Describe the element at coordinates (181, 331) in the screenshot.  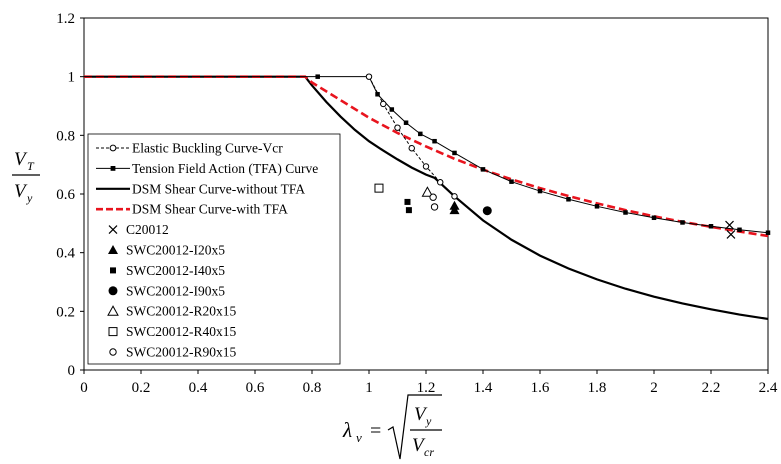
I see `legend-label: SWC20012-R40x15` at that location.